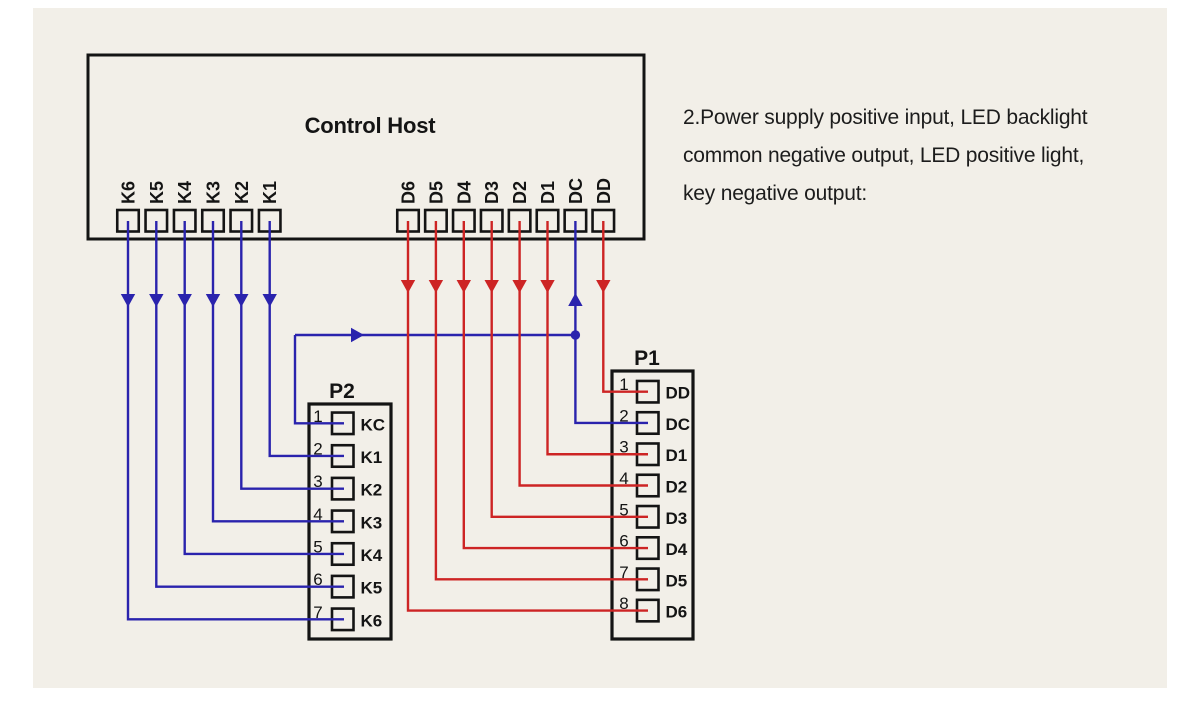  What do you see at coordinates (365, 311) in the screenshot?
I see `arrows-layer` at bounding box center [365, 311].